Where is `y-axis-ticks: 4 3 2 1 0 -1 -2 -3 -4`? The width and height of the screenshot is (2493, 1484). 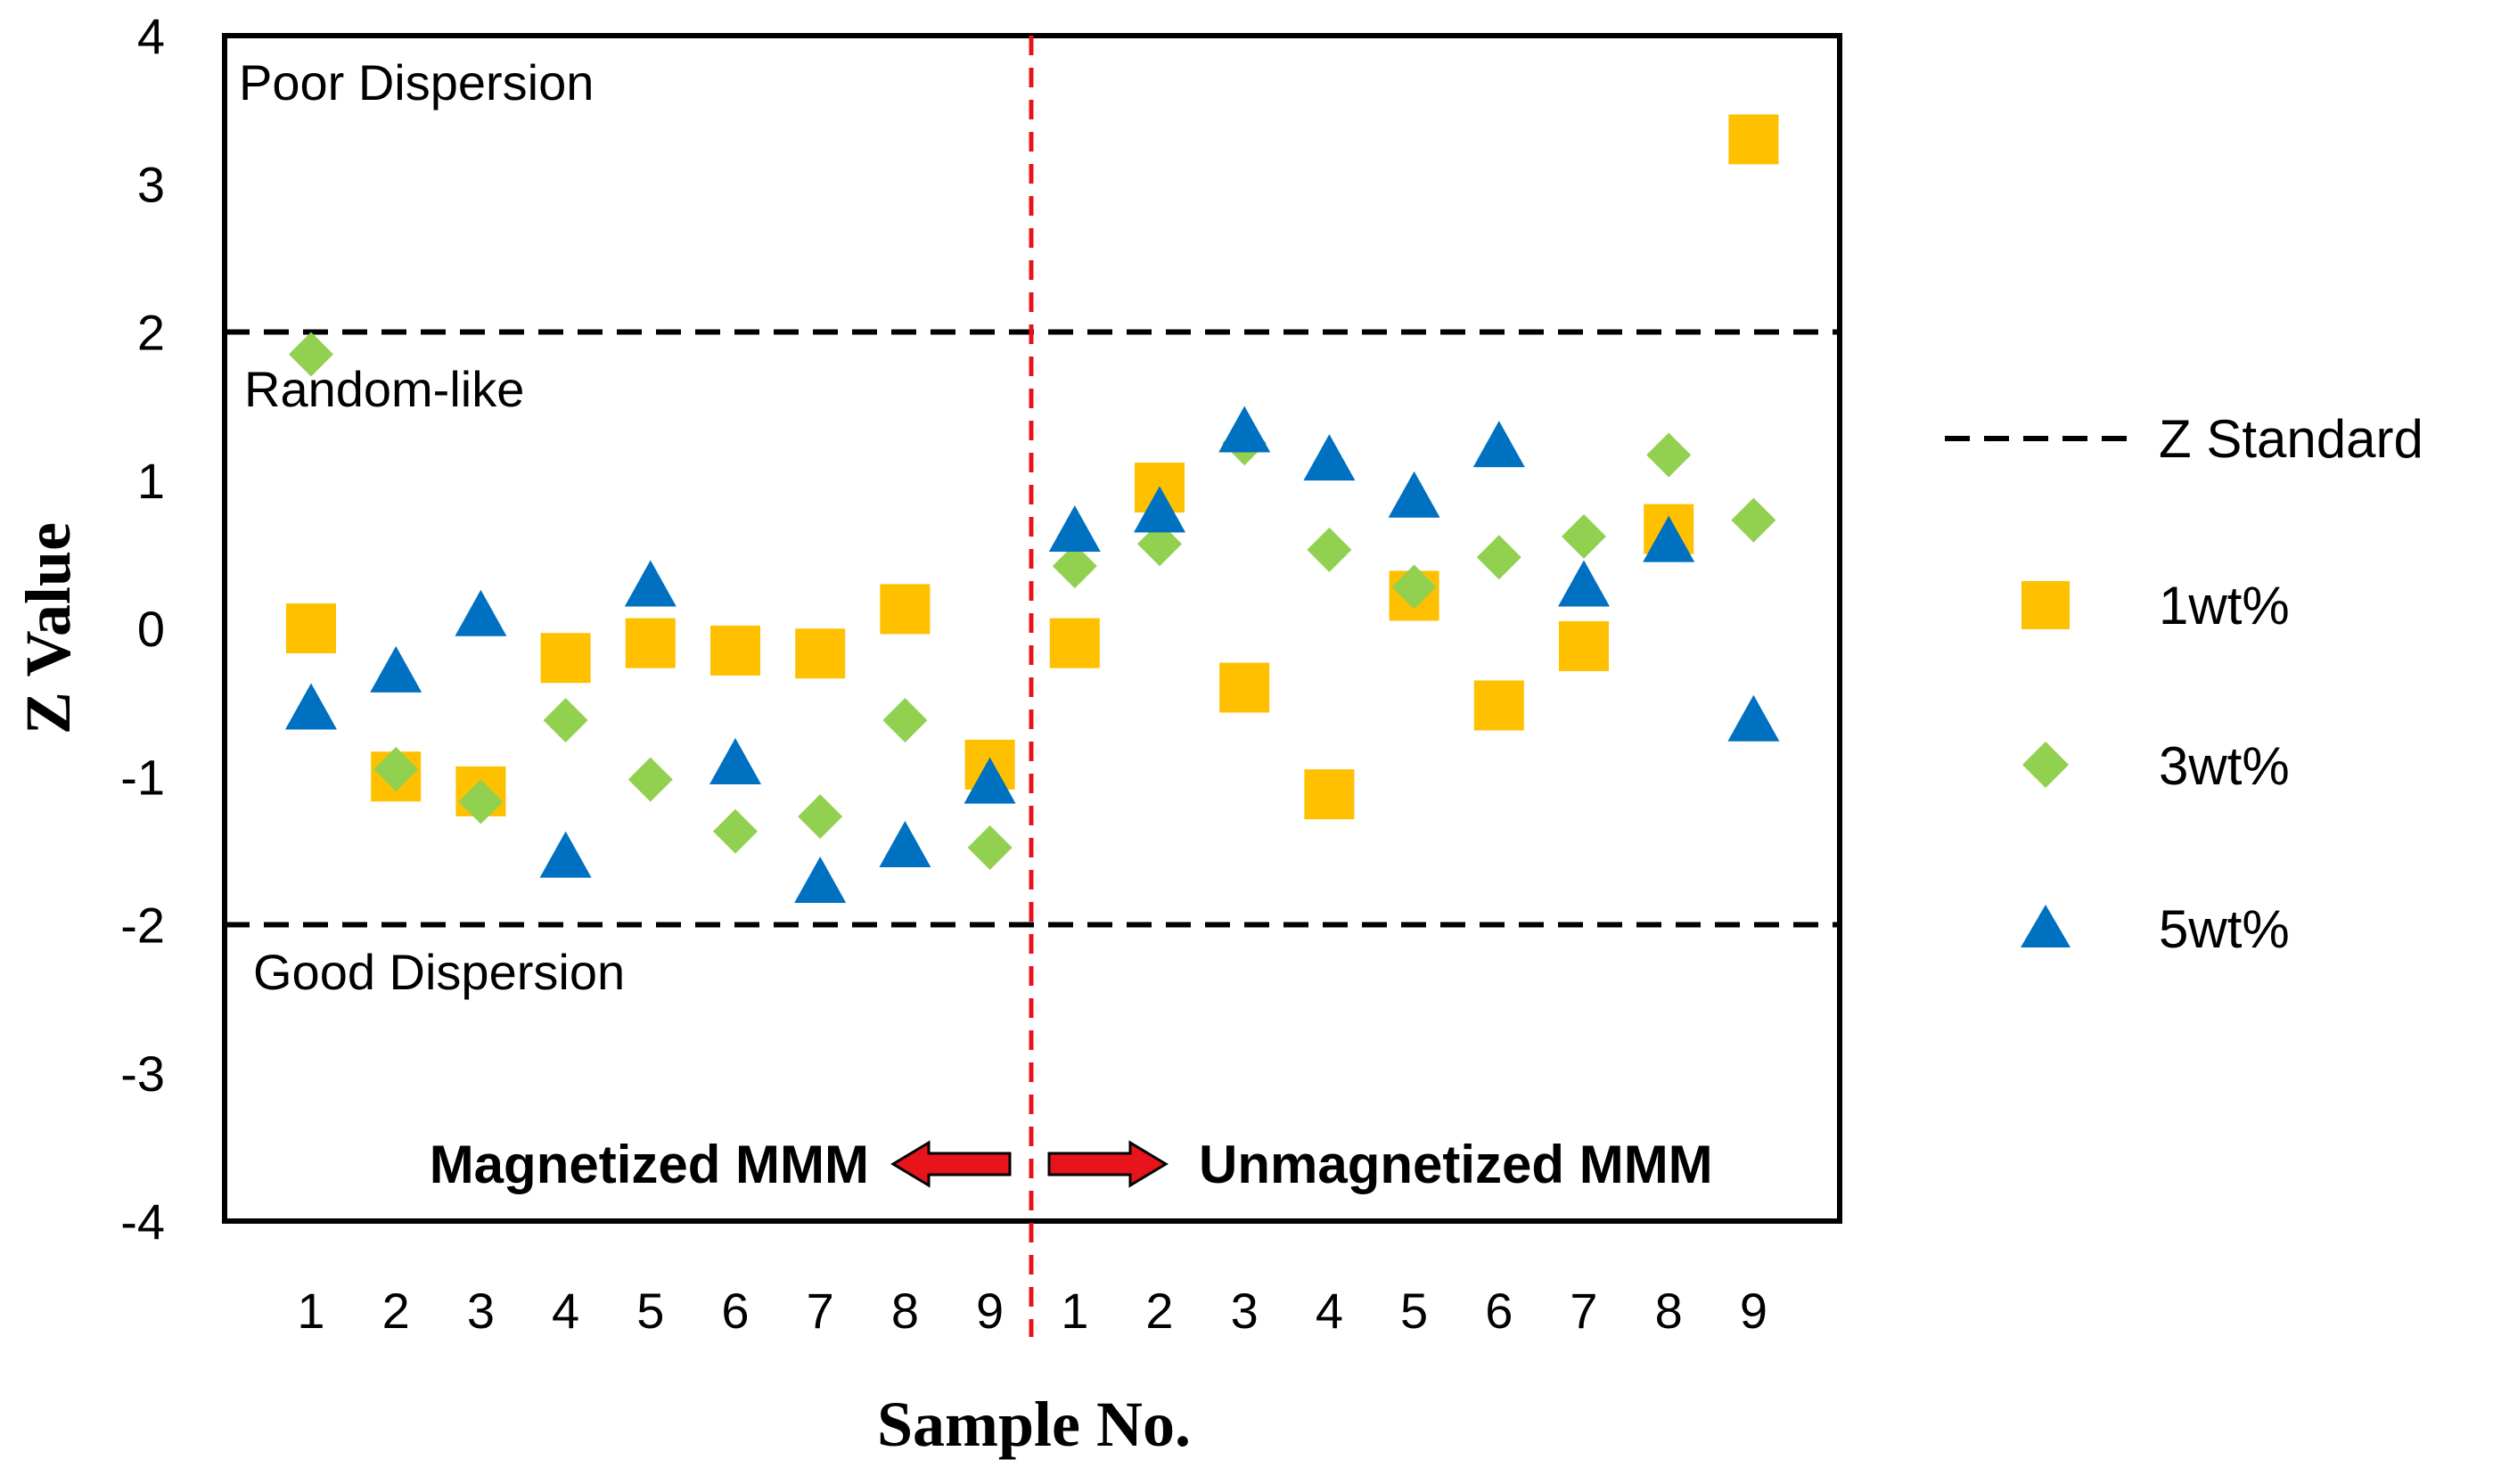
y-axis-ticks: 4 3 2 1 0 -1 -2 -3 -4 is located at coordinates (142, 629).